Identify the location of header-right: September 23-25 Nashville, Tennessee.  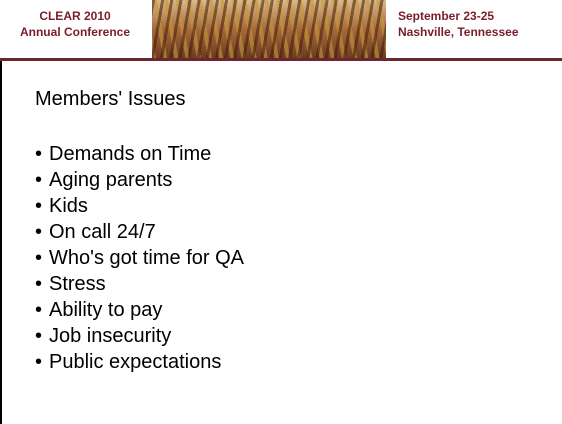
(458, 24).